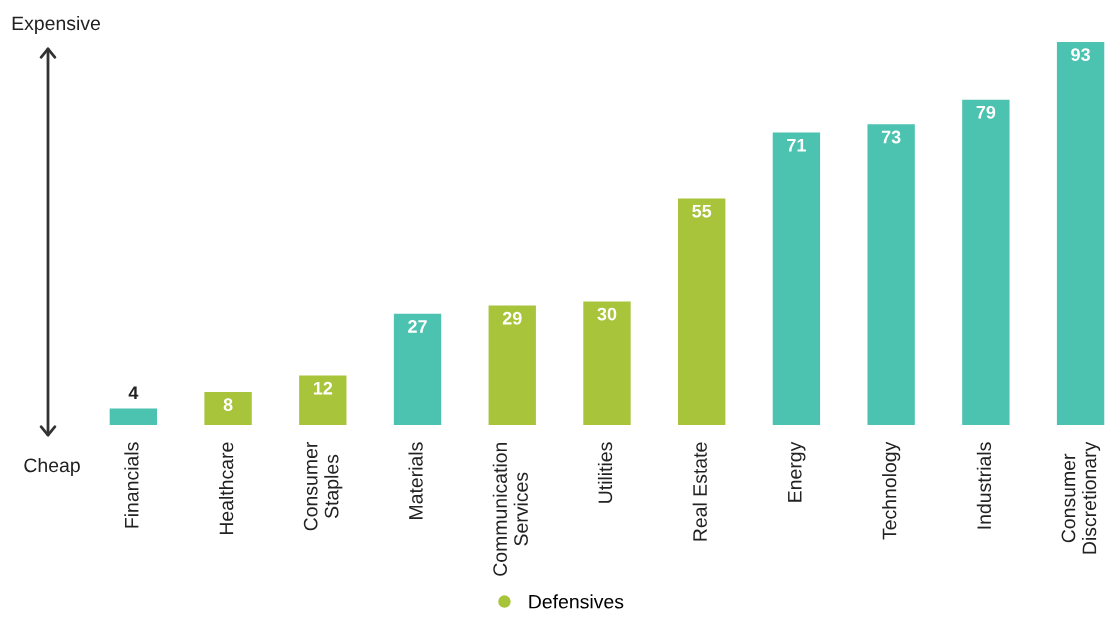 The height and width of the screenshot is (626, 1109). I want to click on data-label: 79, so click(986, 112).